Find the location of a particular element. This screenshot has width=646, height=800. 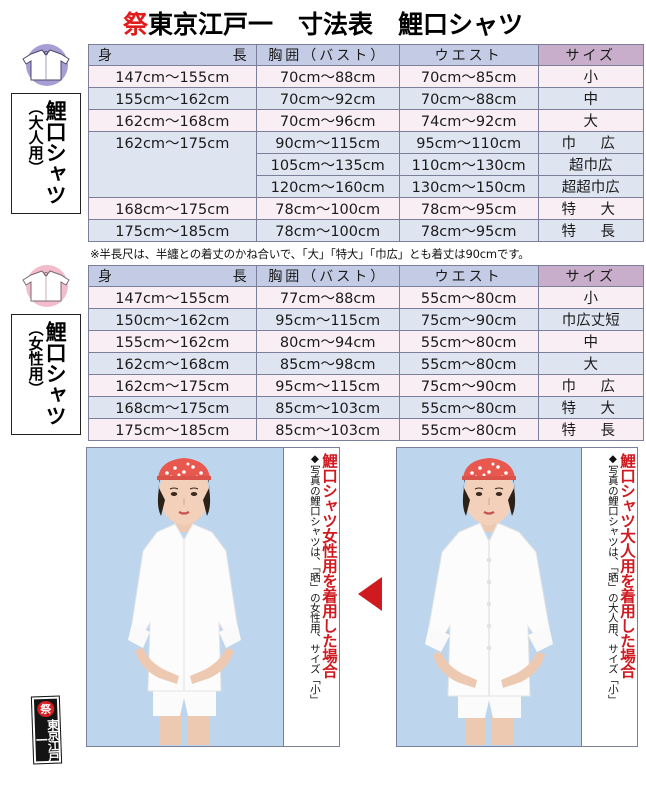

cell-height: 147cm〜155cm is located at coordinates (172, 76).